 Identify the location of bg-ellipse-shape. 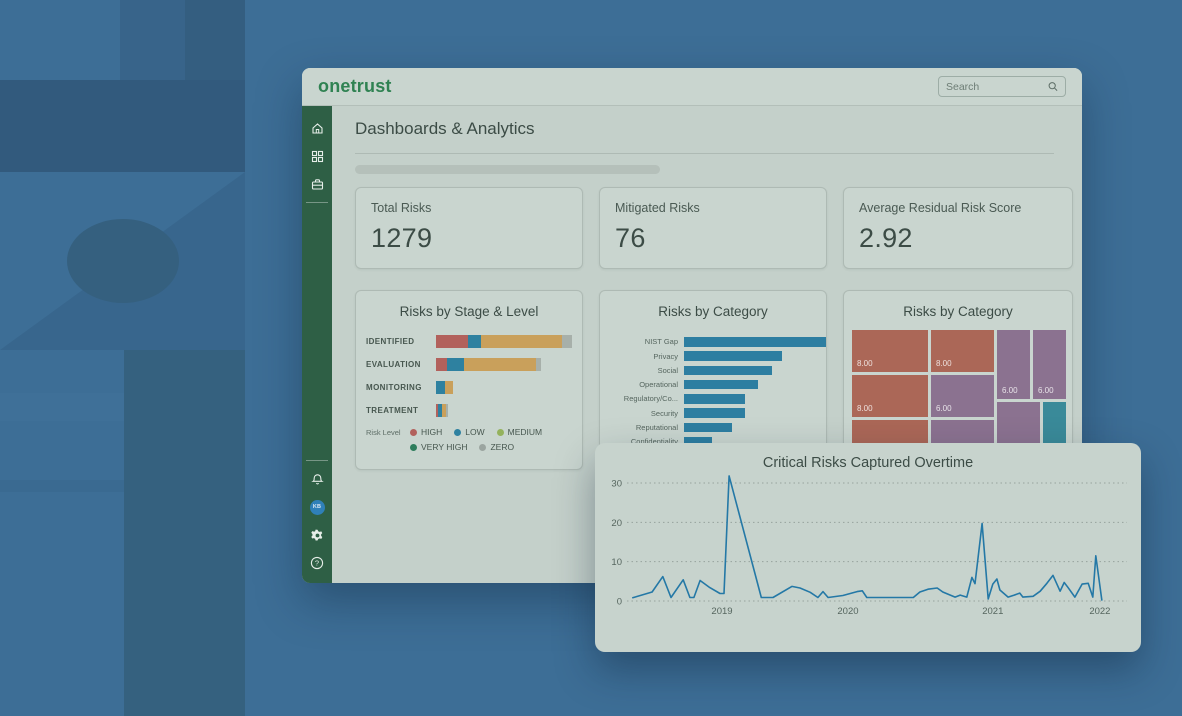
(123, 261).